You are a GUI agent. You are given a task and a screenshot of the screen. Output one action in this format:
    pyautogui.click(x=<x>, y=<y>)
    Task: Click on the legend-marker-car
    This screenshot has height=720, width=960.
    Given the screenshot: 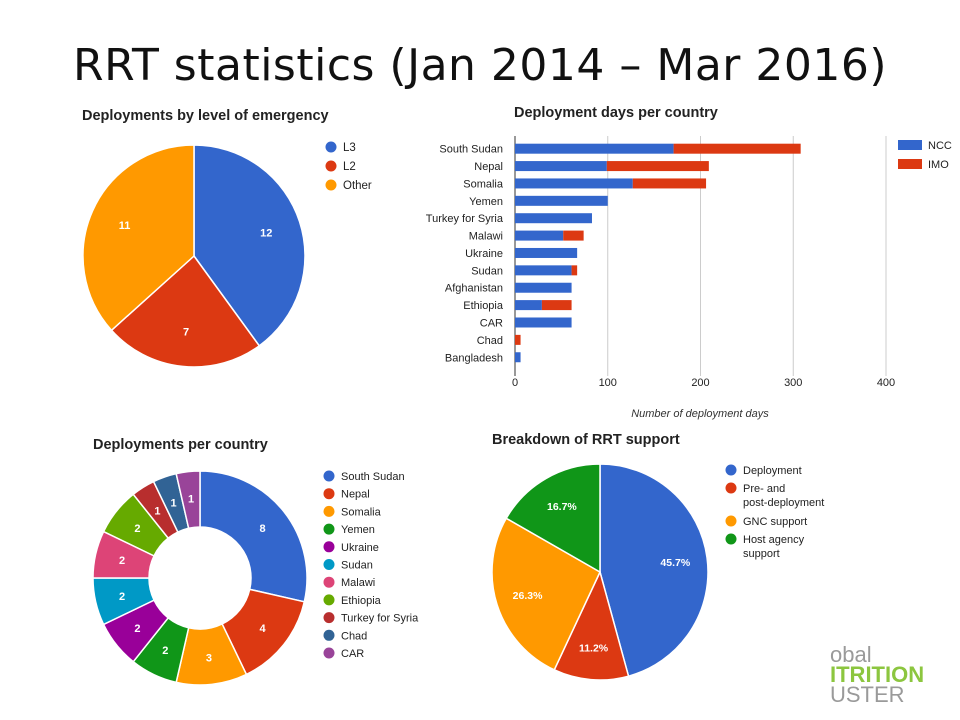 What is the action you would take?
    pyautogui.click(x=329, y=653)
    